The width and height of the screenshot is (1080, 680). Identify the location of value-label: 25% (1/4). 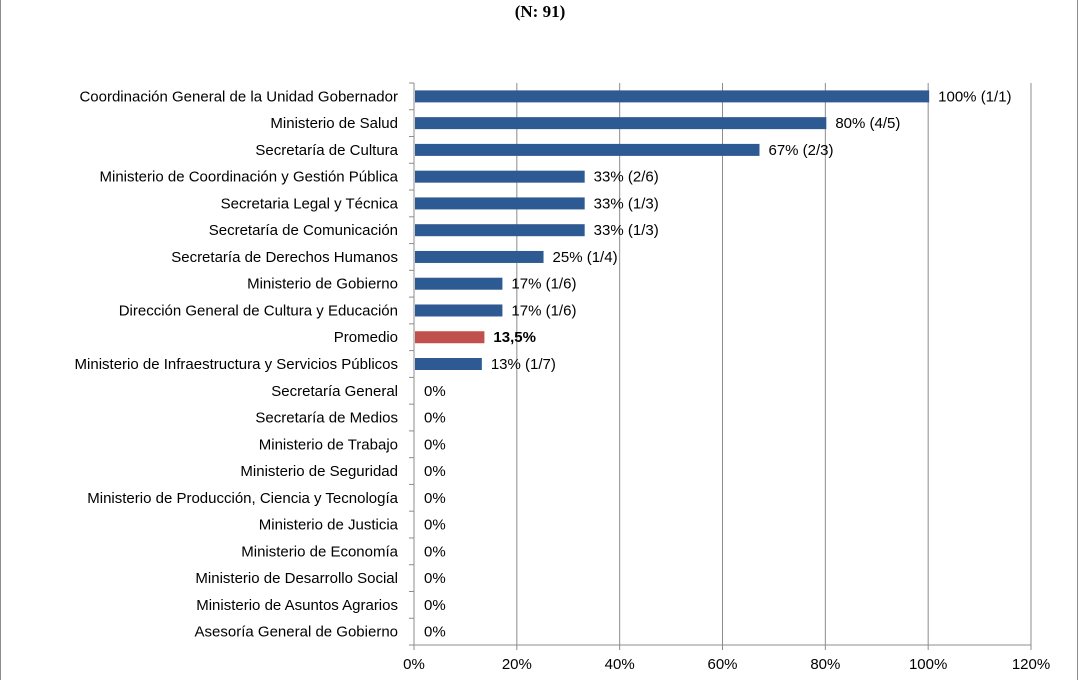
(585, 257).